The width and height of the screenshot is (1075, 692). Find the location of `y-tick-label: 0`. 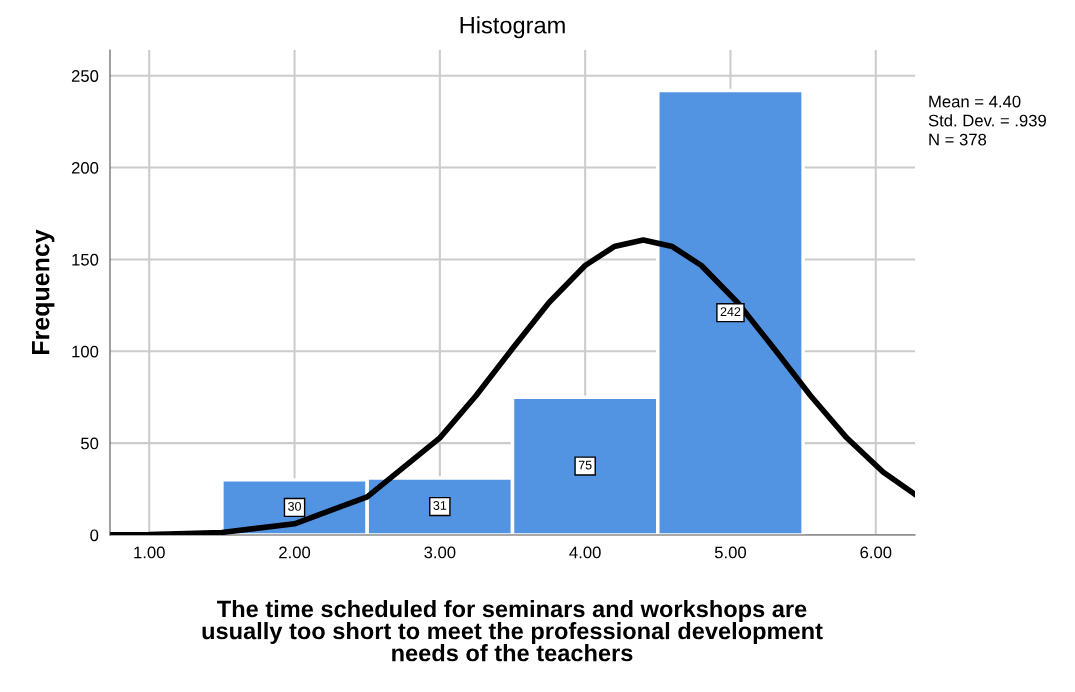

y-tick-label: 0 is located at coordinates (94, 535).